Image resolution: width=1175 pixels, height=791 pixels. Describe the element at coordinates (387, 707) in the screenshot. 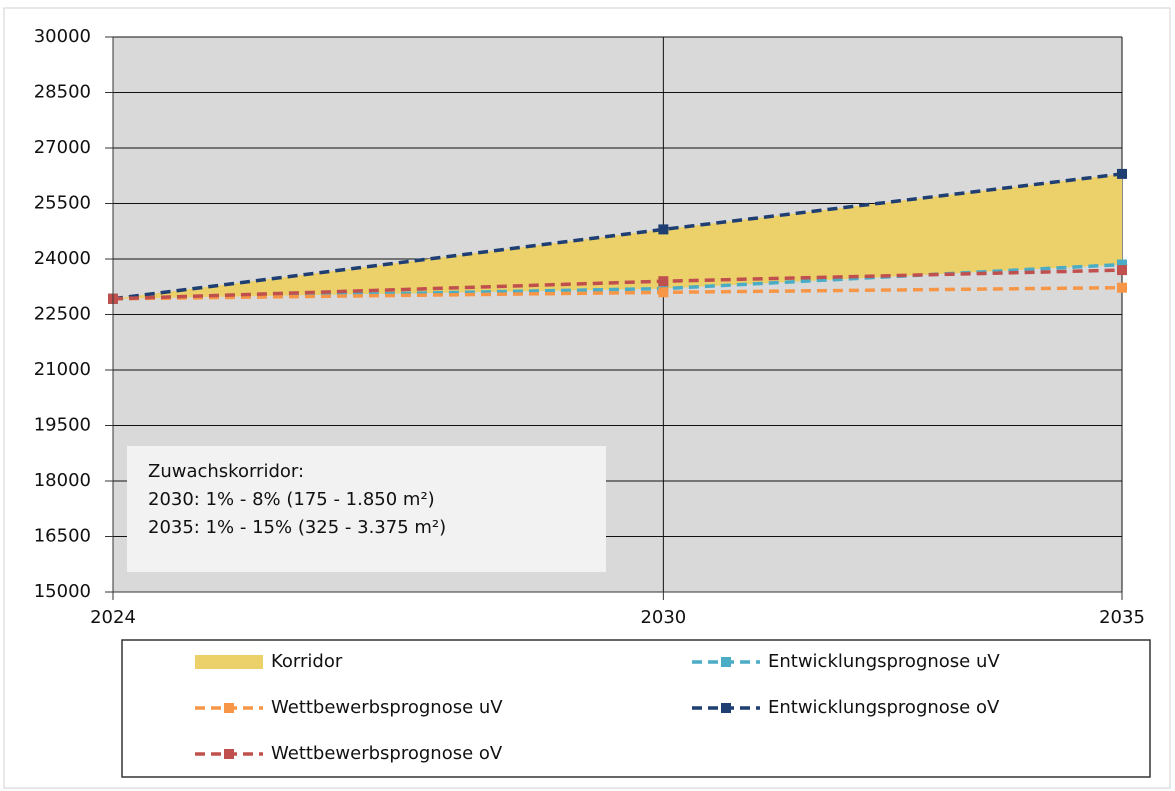

I see `legend-label: Wettbewerbsprognose uV` at that location.